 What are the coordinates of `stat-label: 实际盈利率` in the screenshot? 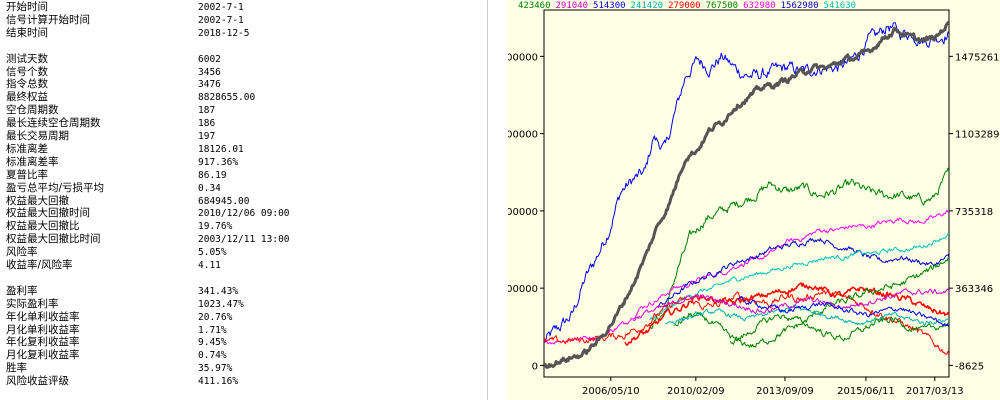 It's located at (32, 303).